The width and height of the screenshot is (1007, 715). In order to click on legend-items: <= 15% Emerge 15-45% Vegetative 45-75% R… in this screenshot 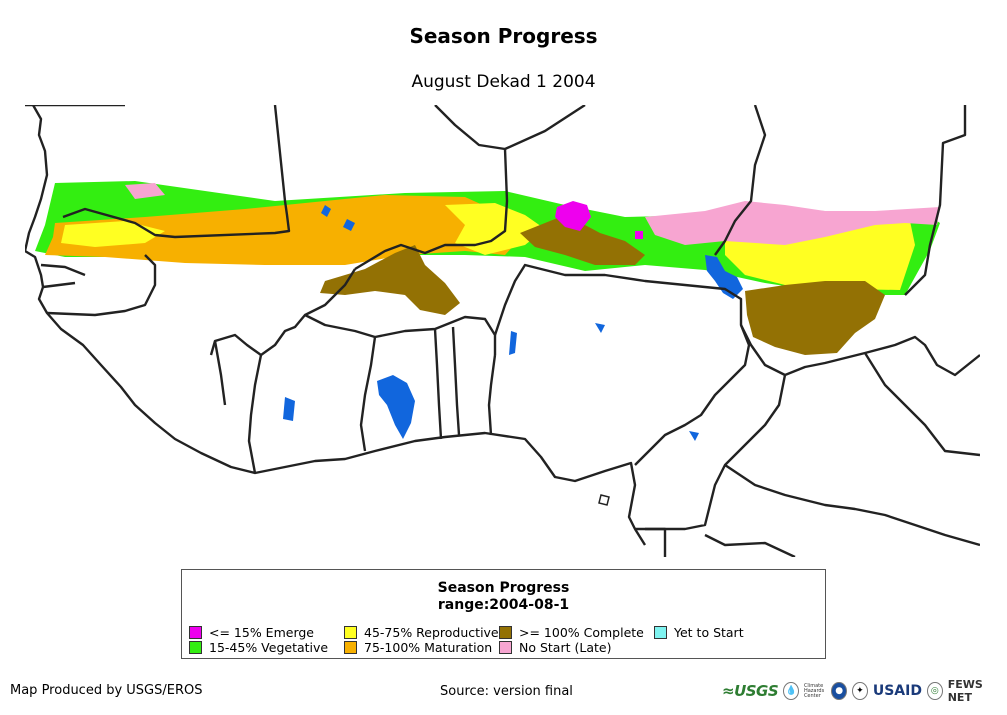, I will do `click(504, 641)`.